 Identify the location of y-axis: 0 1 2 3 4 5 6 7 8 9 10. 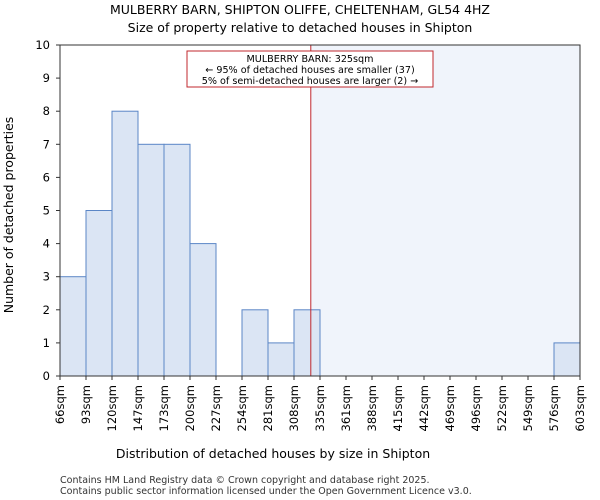
(47, 210).